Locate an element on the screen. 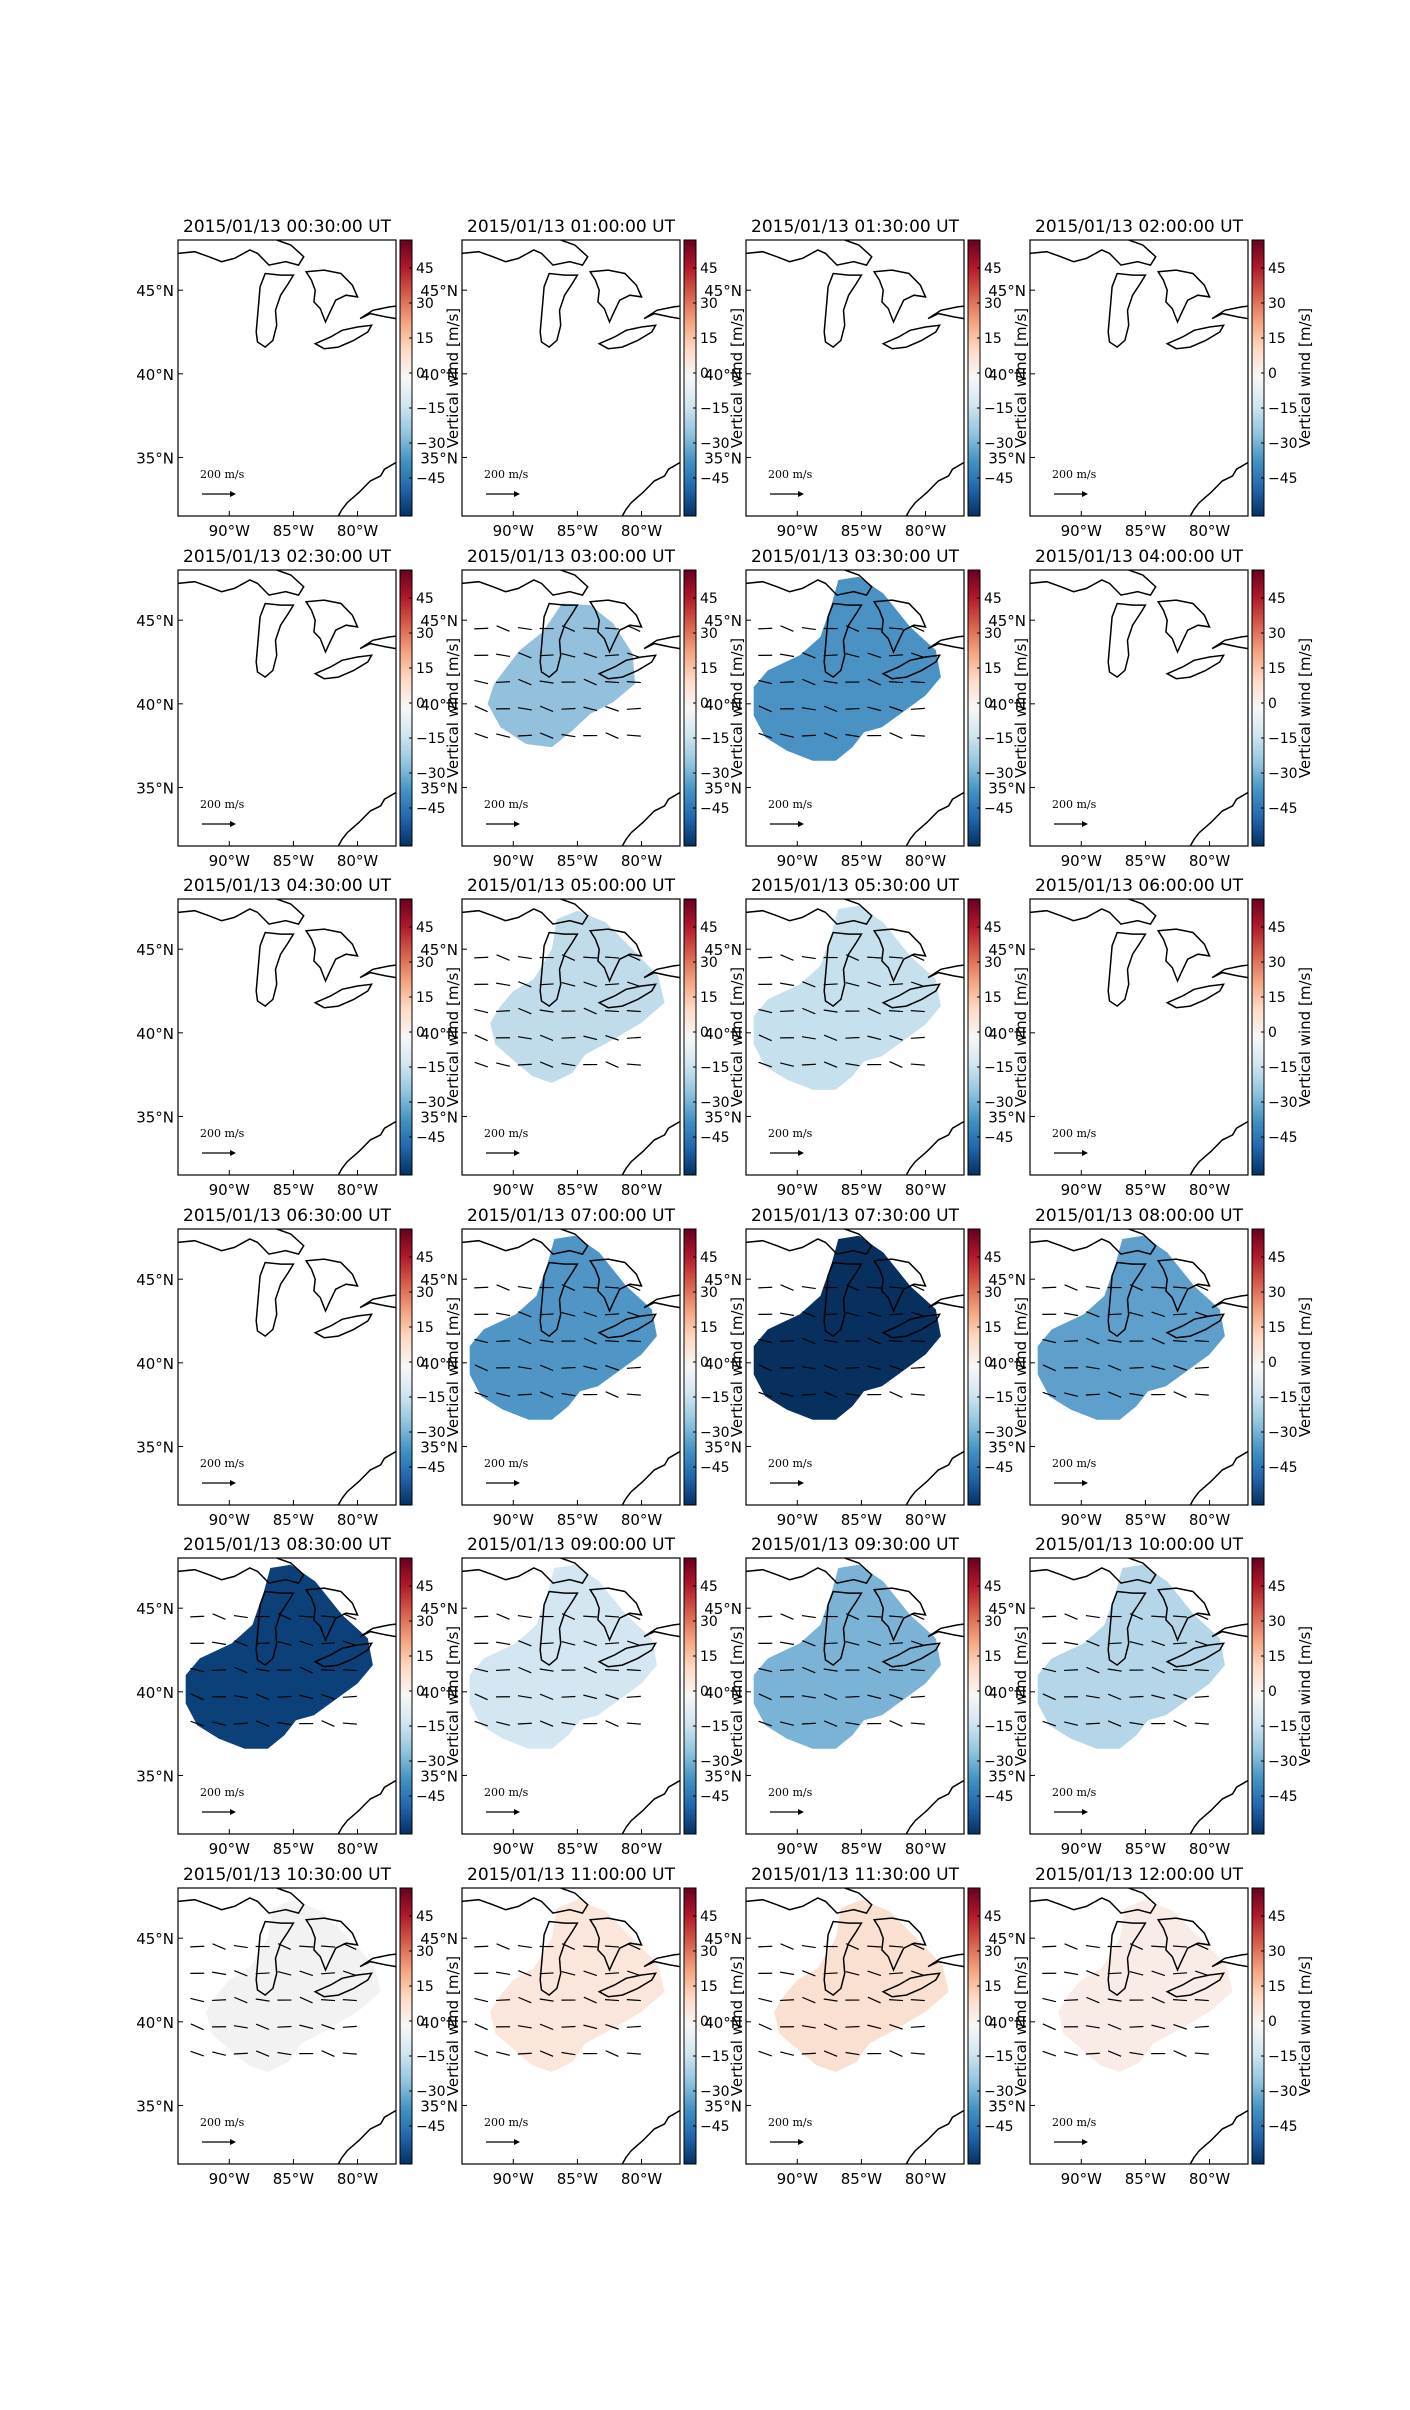 The image size is (1410, 2410). lon-tick-label: 85°W is located at coordinates (862, 1190).